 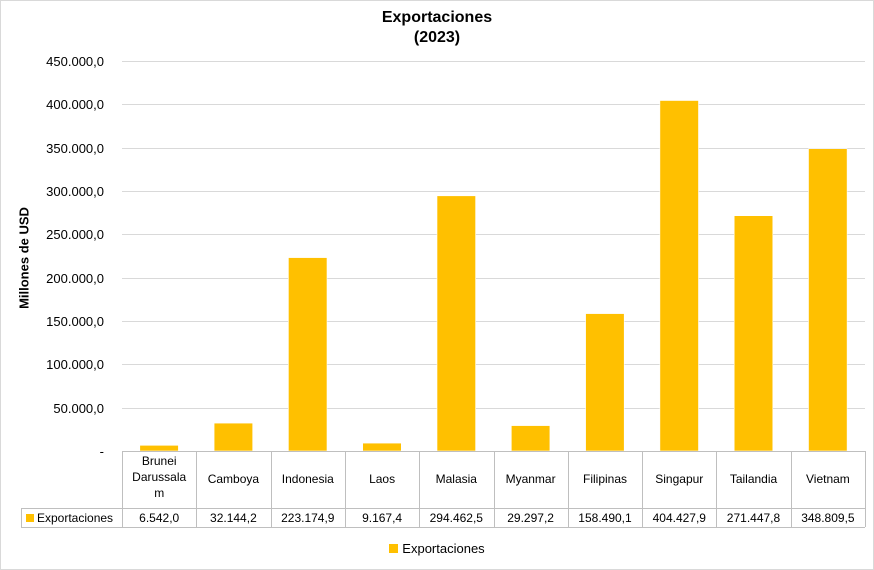 What do you see at coordinates (828, 518) in the screenshot?
I see `value-cell: 348.809,5` at bounding box center [828, 518].